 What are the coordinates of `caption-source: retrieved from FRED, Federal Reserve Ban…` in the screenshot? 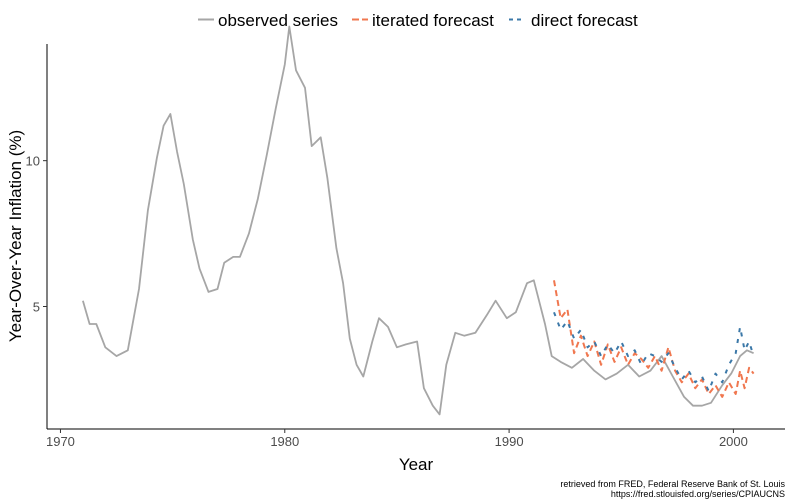 It's located at (672, 484).